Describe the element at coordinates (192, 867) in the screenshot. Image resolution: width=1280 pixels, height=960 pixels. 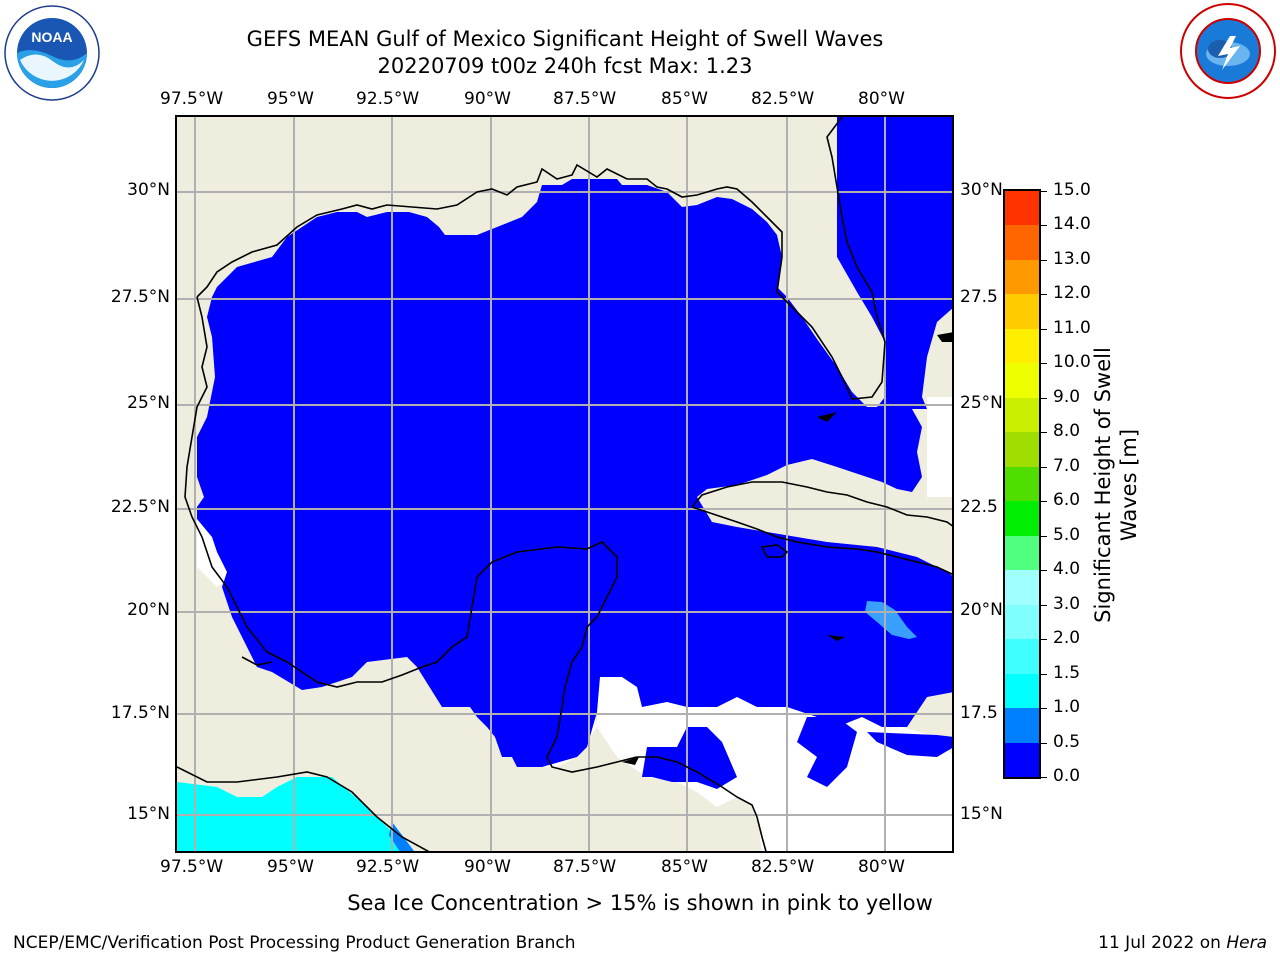
I see `lon-label-bottom: 97.5°W` at that location.